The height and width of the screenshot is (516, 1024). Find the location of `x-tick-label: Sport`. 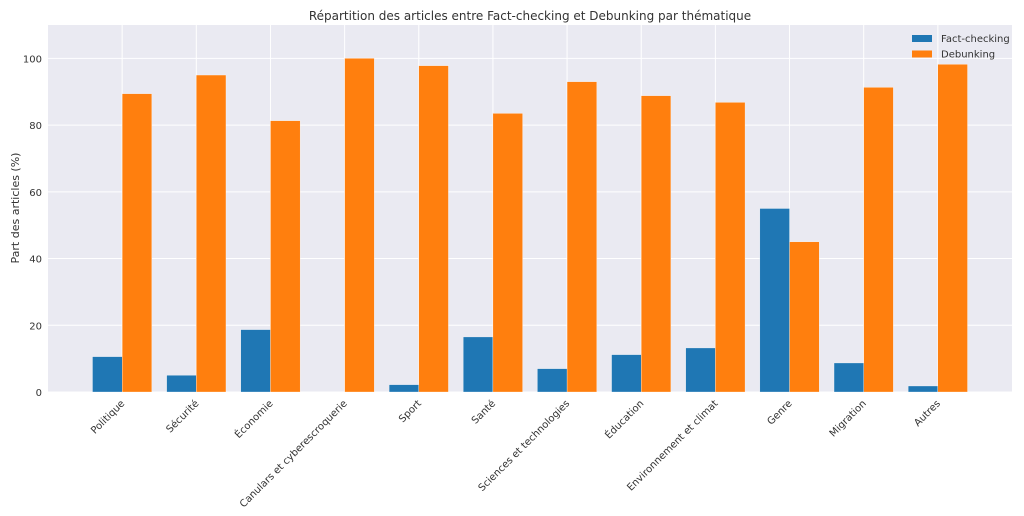

x-tick-label: Sport is located at coordinates (410, 411).